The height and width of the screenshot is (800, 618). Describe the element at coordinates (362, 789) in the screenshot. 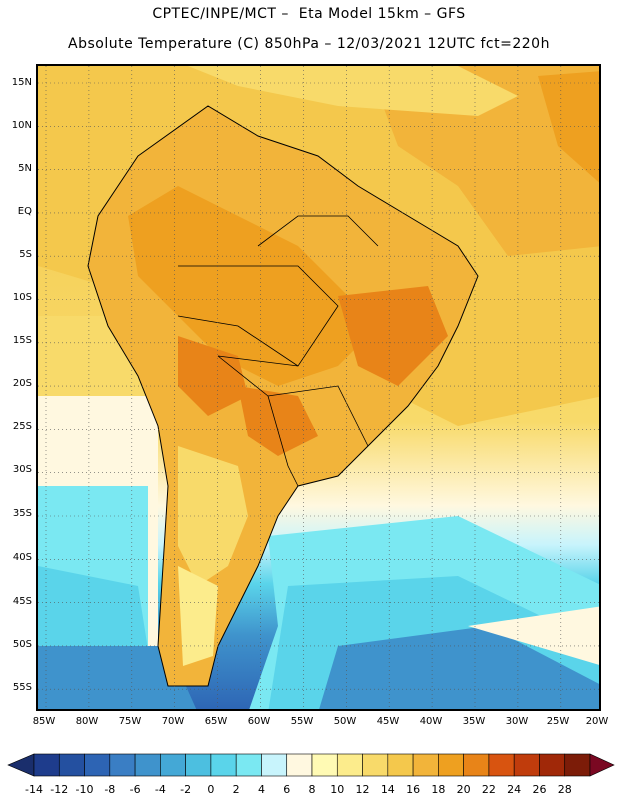

I see `colorbar-label: 12` at that location.